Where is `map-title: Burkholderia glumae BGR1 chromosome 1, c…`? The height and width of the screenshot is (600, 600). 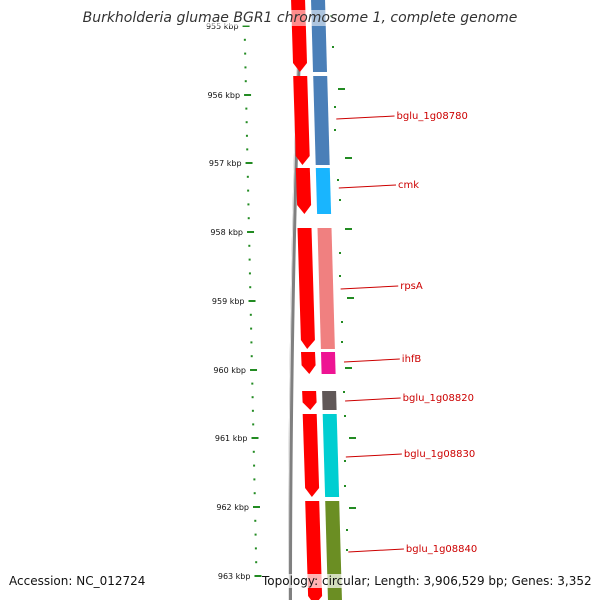
map-title: Burkholderia glumae BGR1 chromosome 1, c… is located at coordinates (300, 18).